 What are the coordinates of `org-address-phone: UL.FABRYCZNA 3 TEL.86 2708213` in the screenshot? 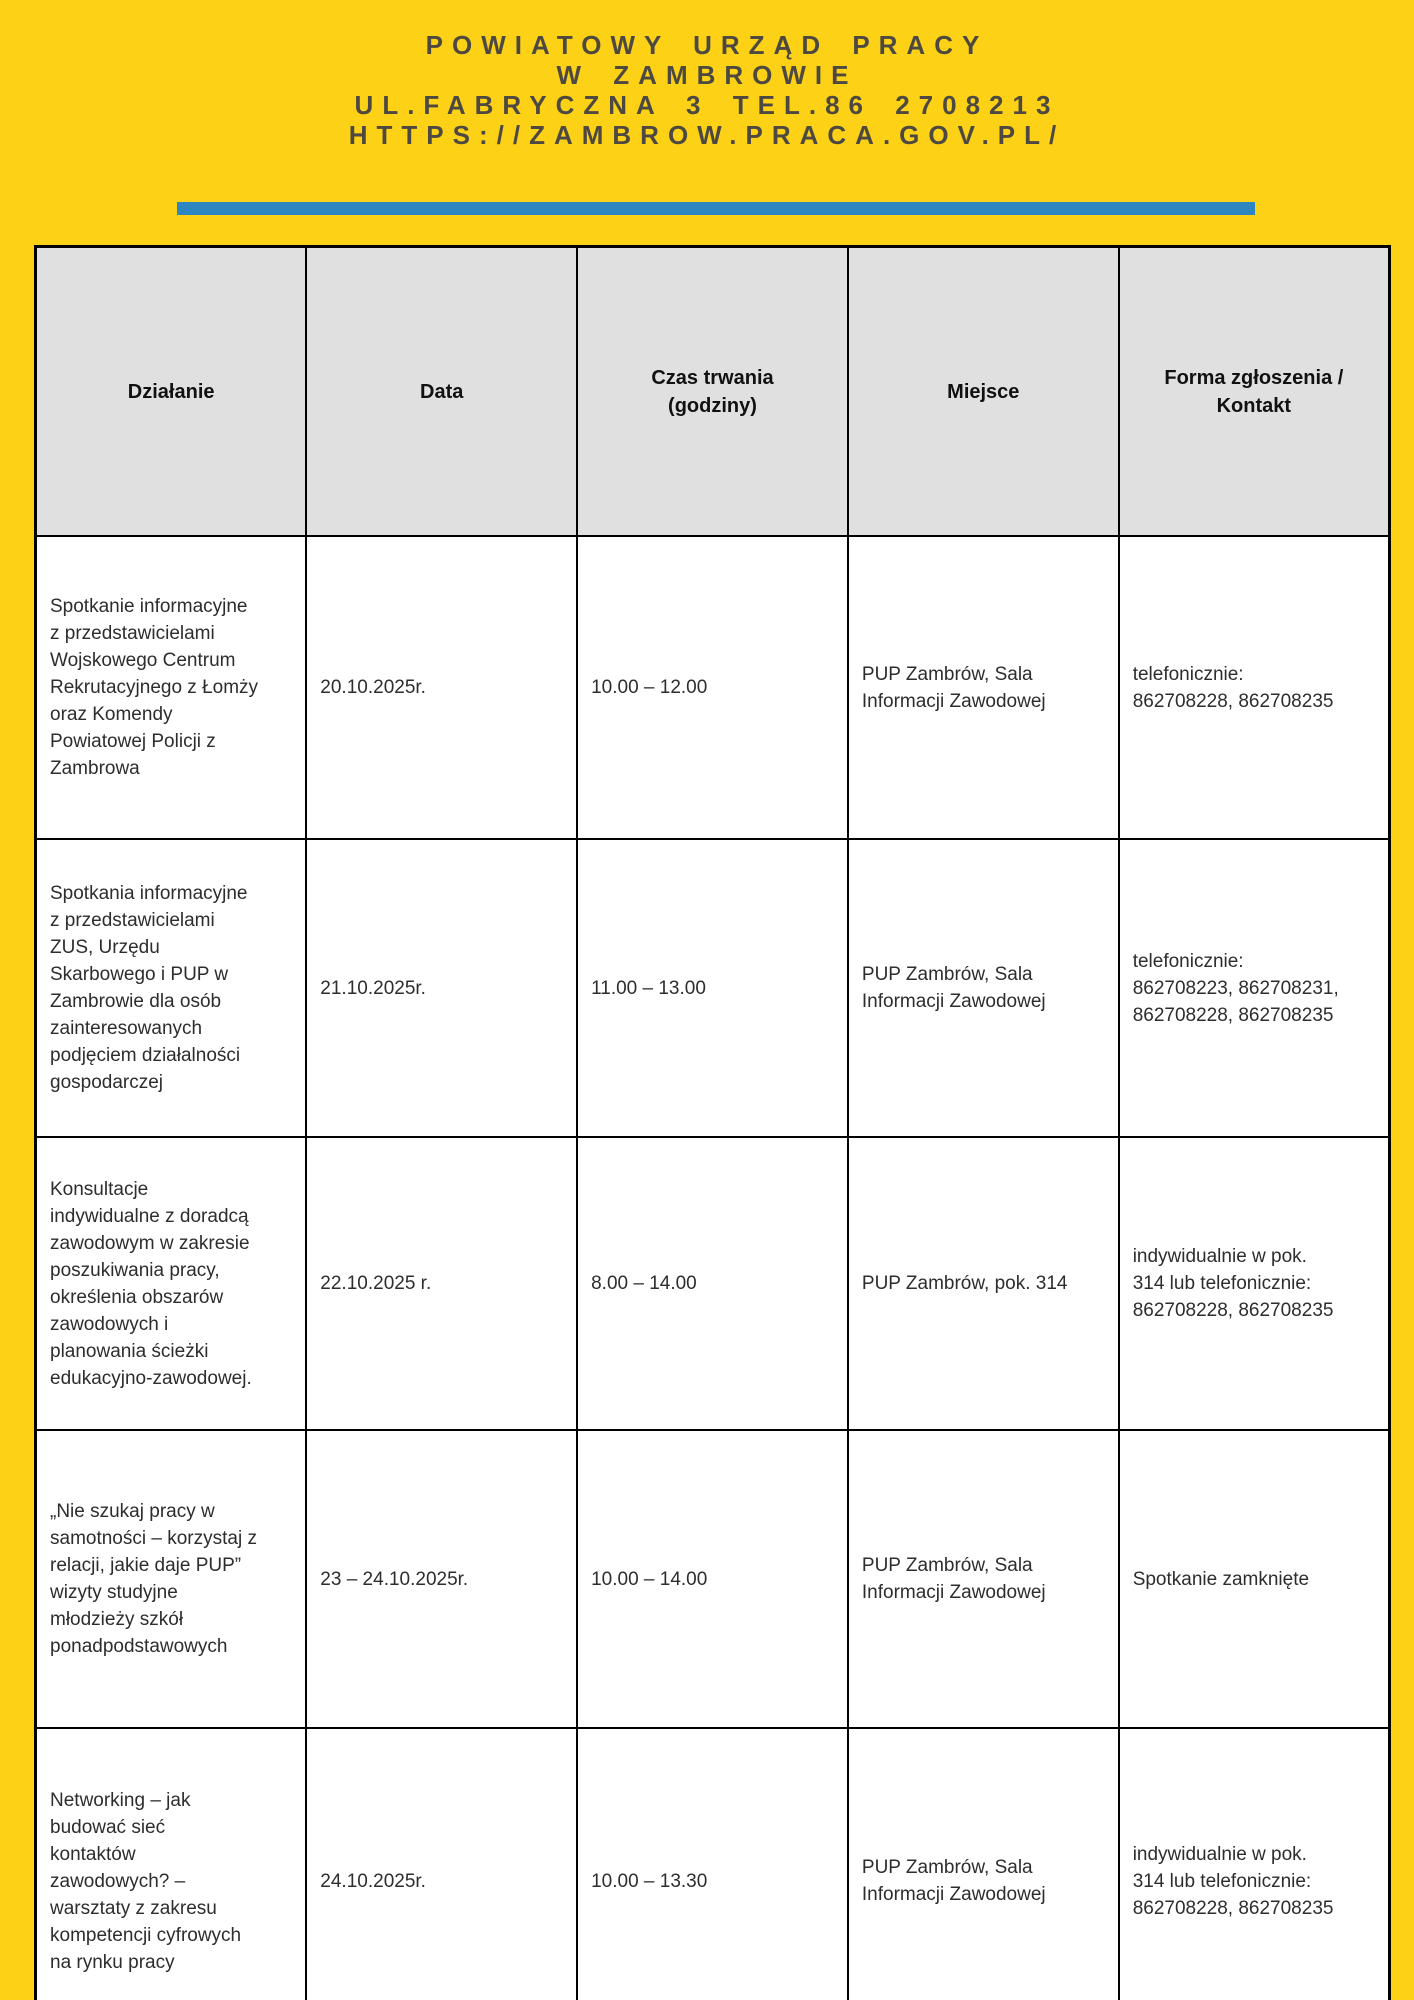 It's located at (707, 105).